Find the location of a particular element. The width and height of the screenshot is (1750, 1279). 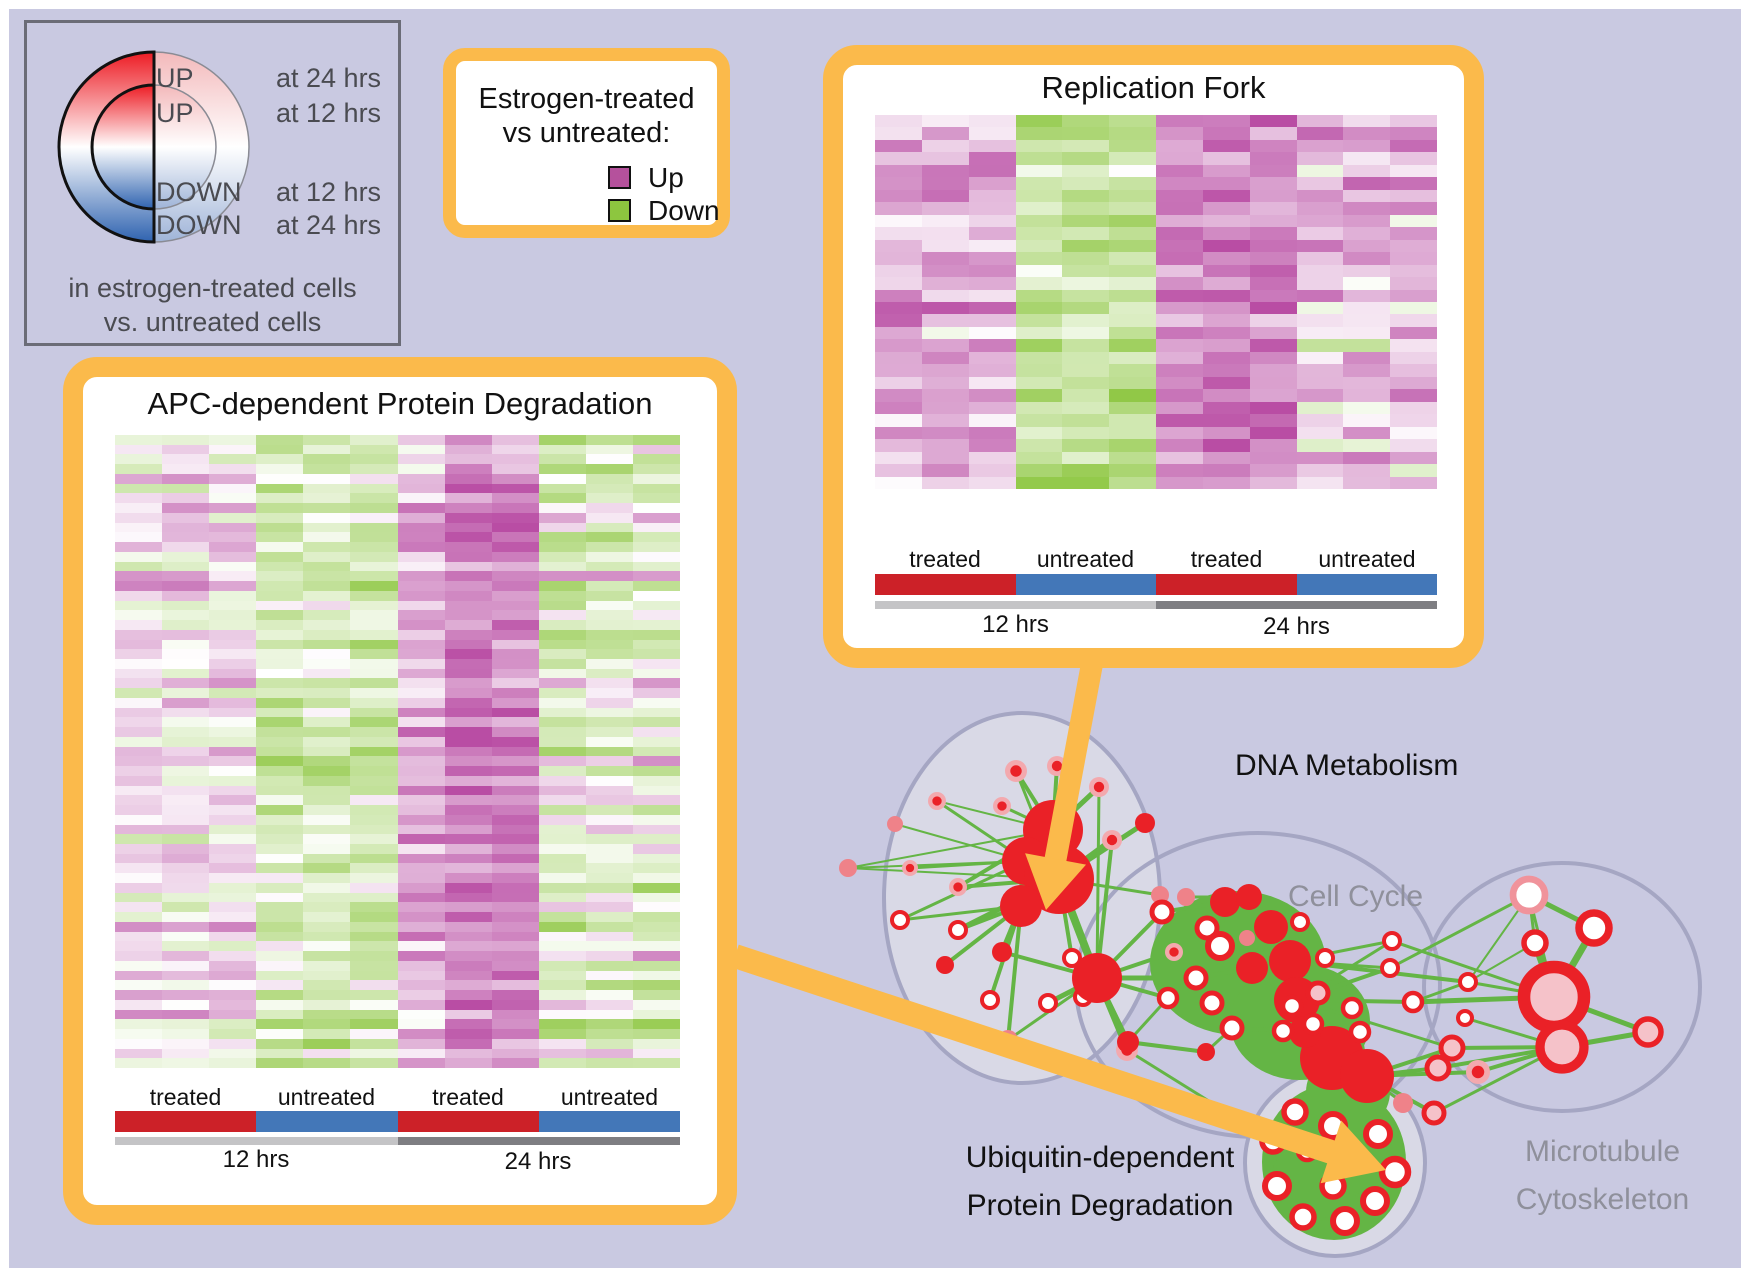

legend-row-dir-3: DOWN is located at coordinates (199, 225).